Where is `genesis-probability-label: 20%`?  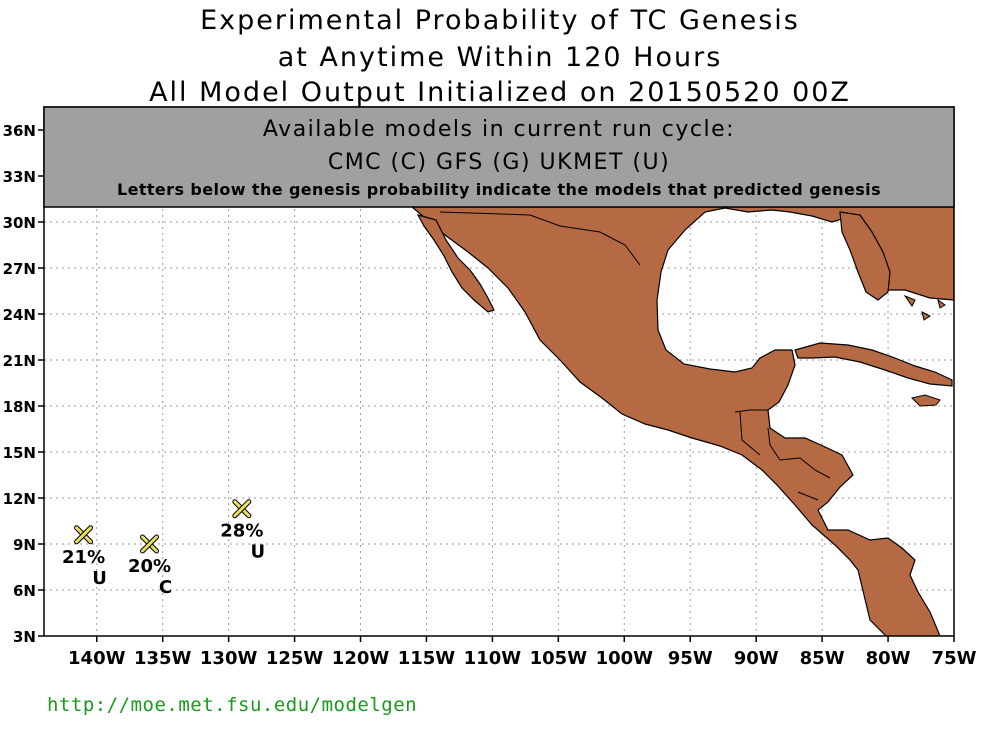 genesis-probability-label: 20% is located at coordinates (149, 566).